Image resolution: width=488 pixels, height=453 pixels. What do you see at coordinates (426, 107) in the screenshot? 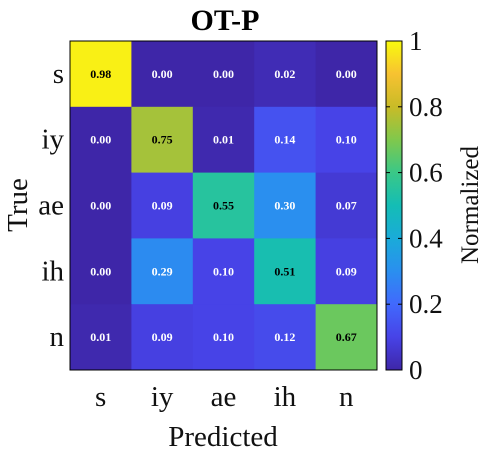
I see `colorbar-tick-label: 0.8` at bounding box center [426, 107].